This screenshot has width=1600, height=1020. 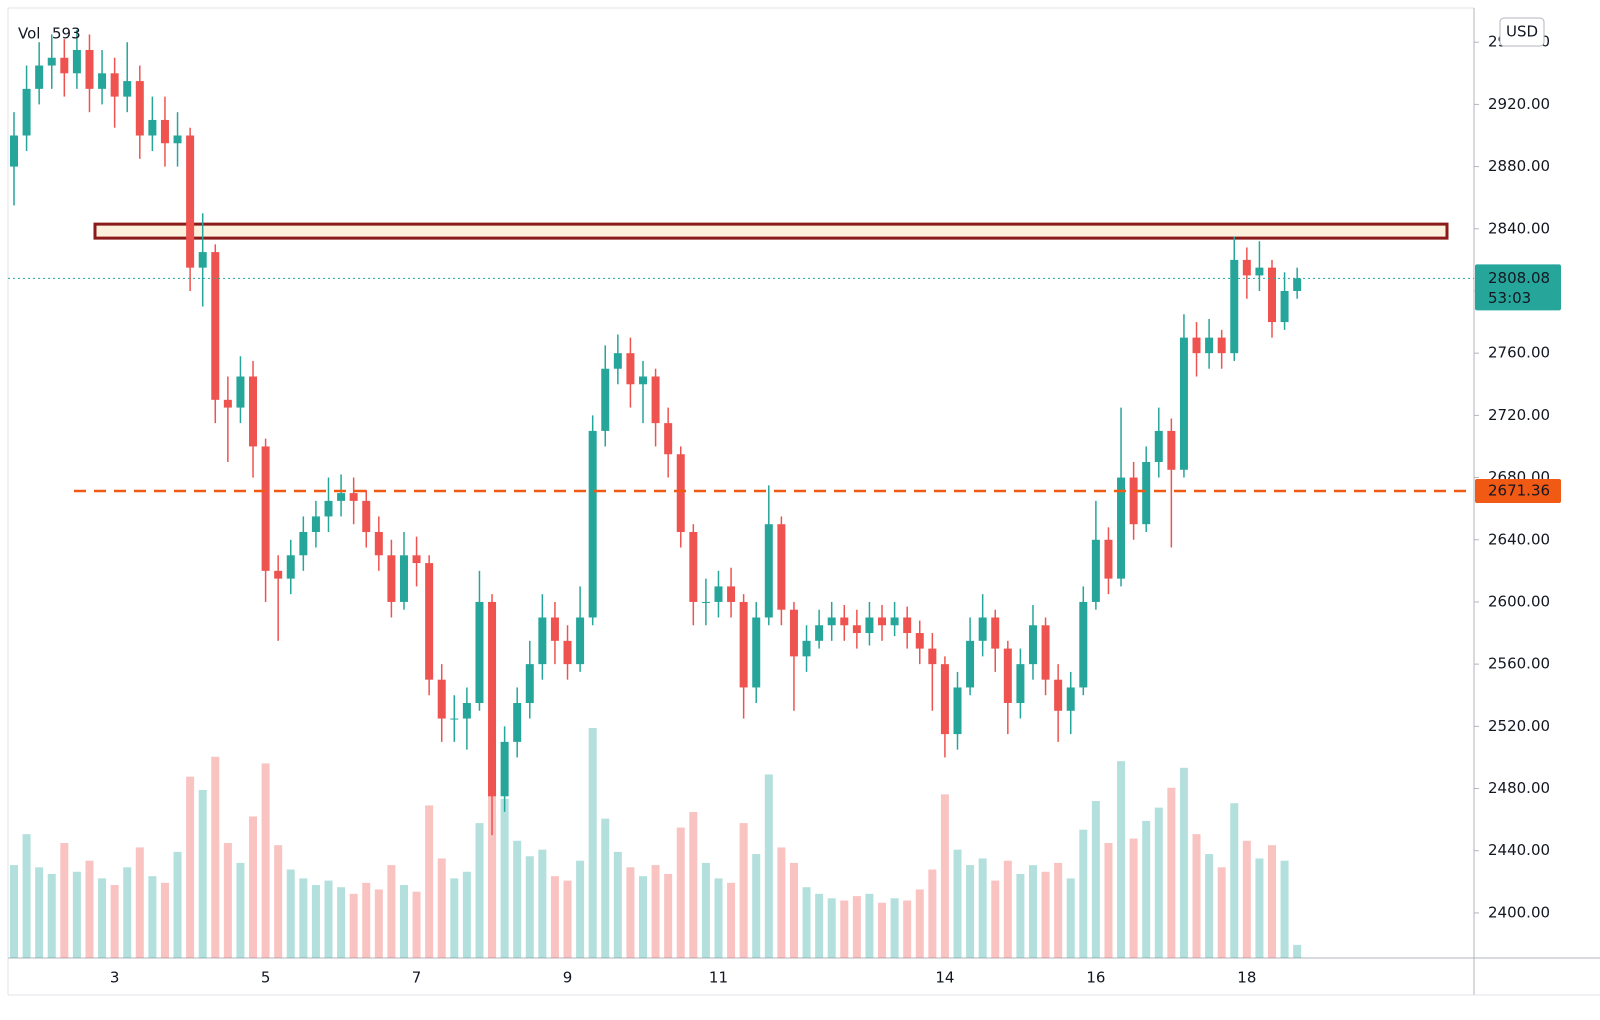 I want to click on currency-label: USD, so click(x=1522, y=32).